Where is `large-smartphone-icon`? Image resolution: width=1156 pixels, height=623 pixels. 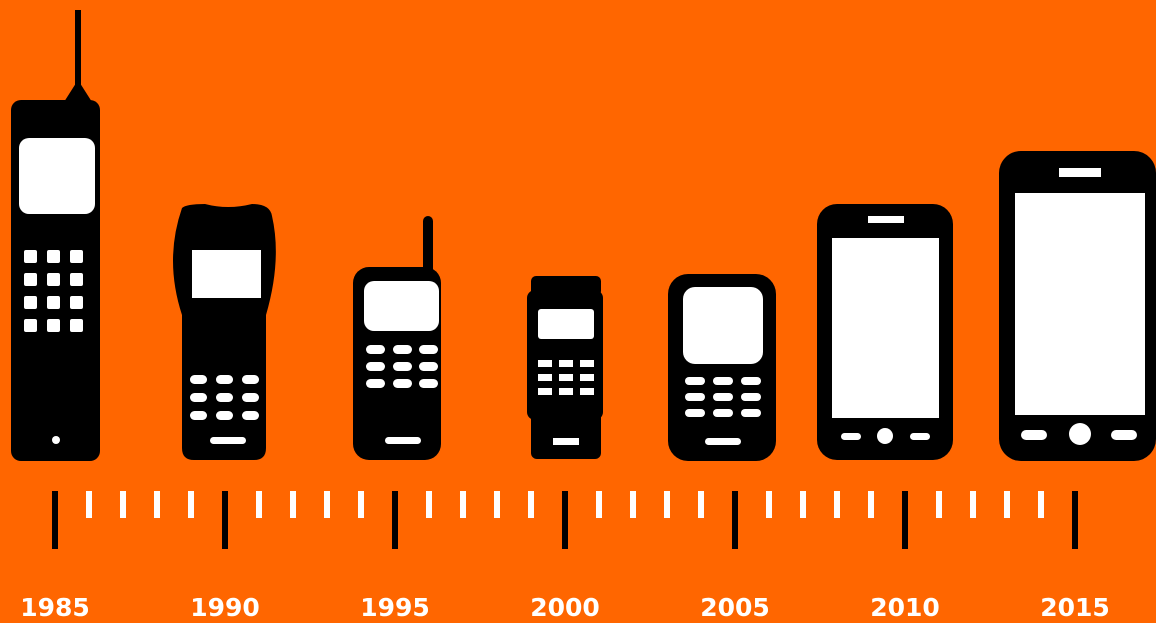 large-smartphone-icon is located at coordinates (1077, 306).